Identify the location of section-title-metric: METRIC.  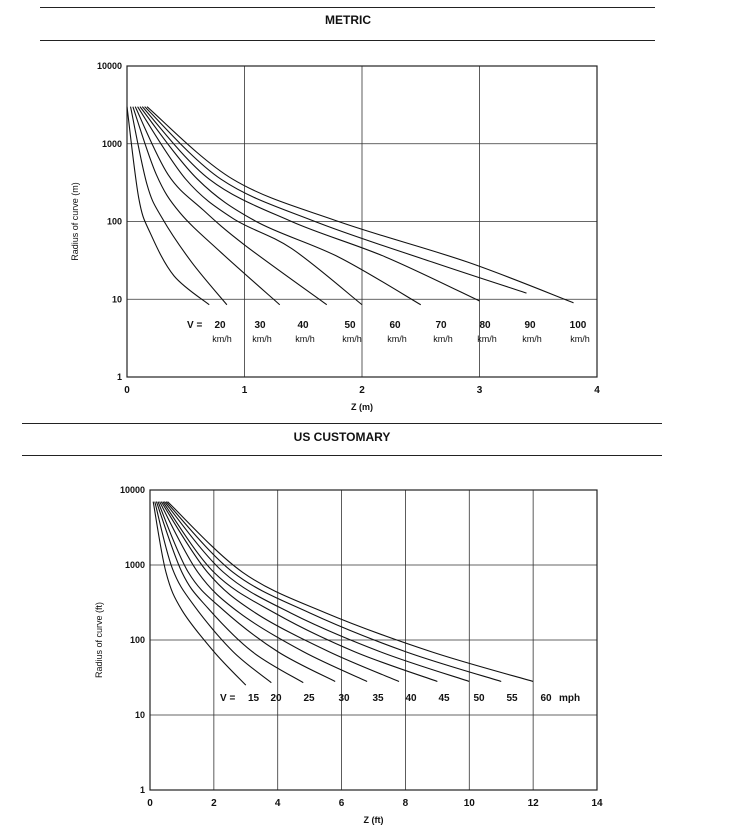
(348, 20).